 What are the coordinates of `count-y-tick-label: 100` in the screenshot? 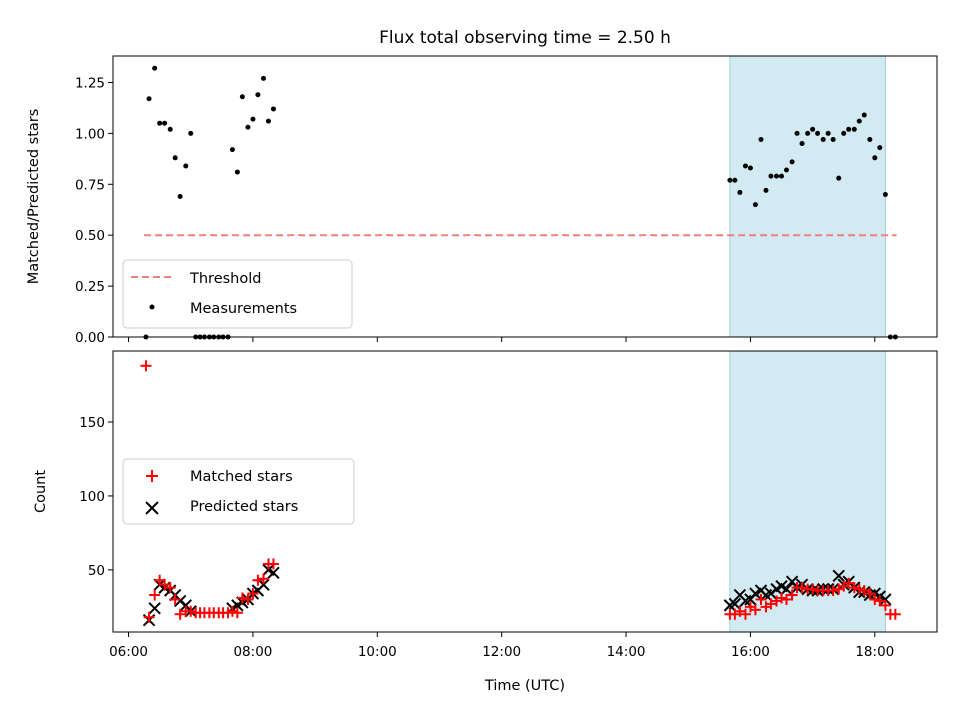 It's located at (92, 497).